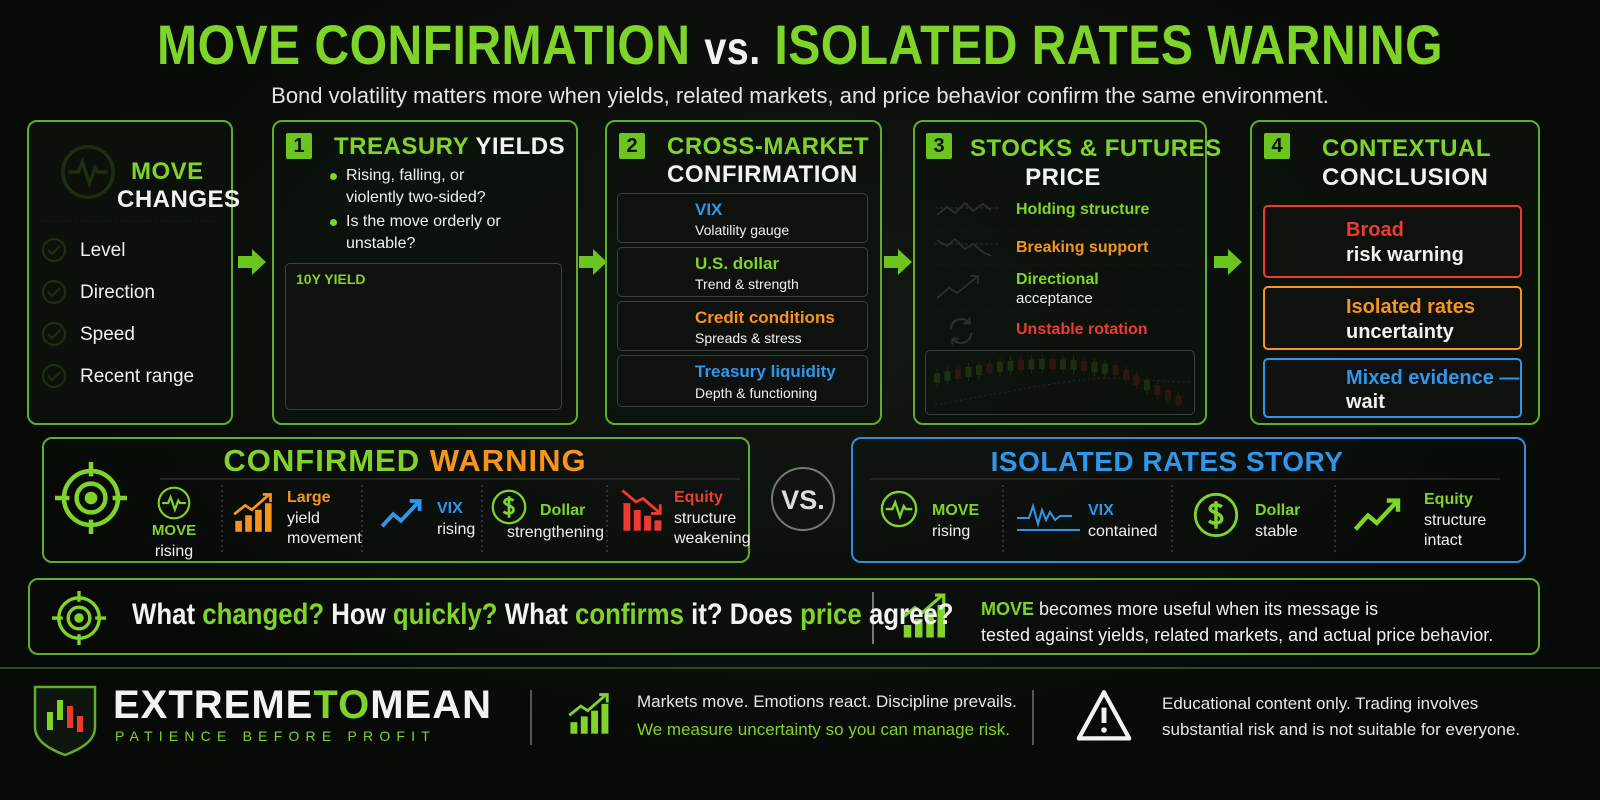 This screenshot has width=1600, height=800. I want to click on card-title: MOVE, so click(167, 171).